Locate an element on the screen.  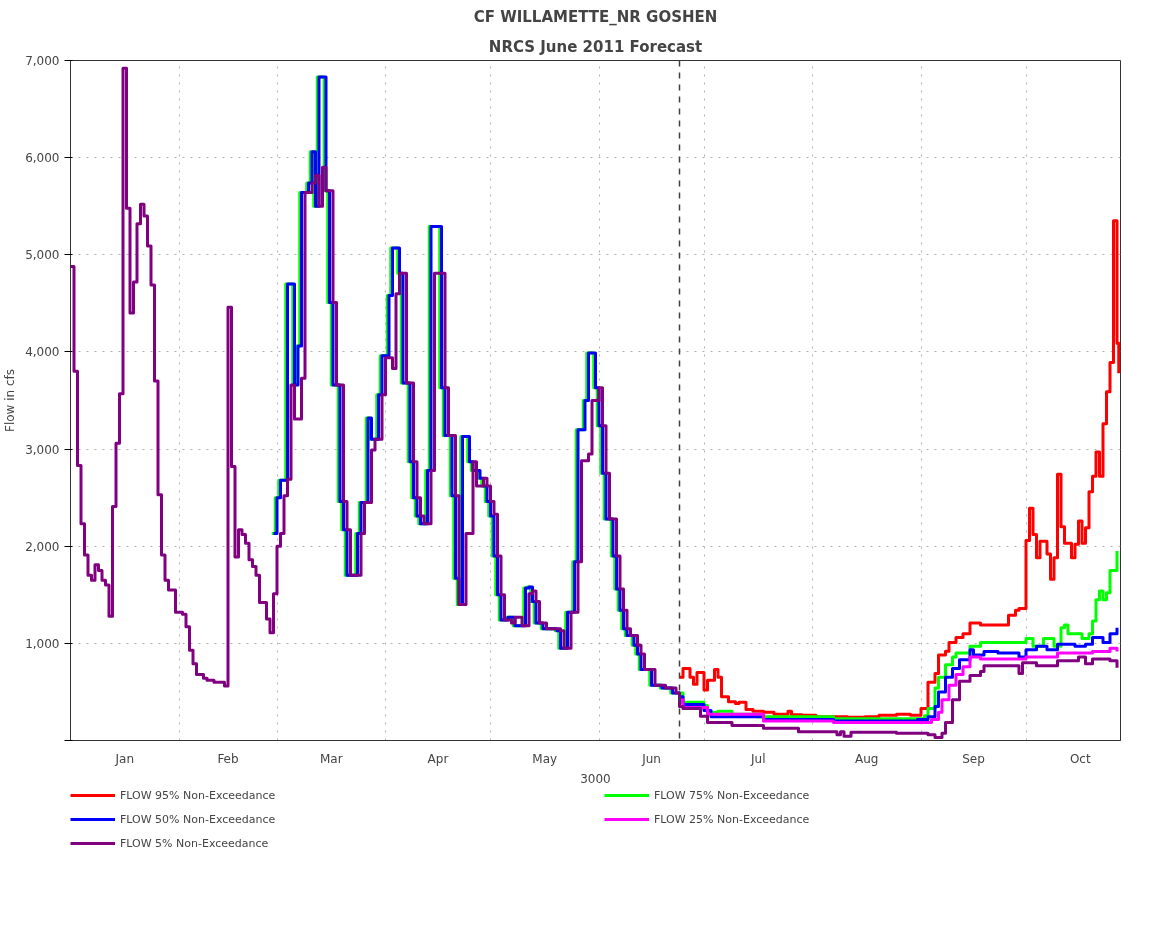
x-tick-label: Jan is located at coordinates (124, 758).